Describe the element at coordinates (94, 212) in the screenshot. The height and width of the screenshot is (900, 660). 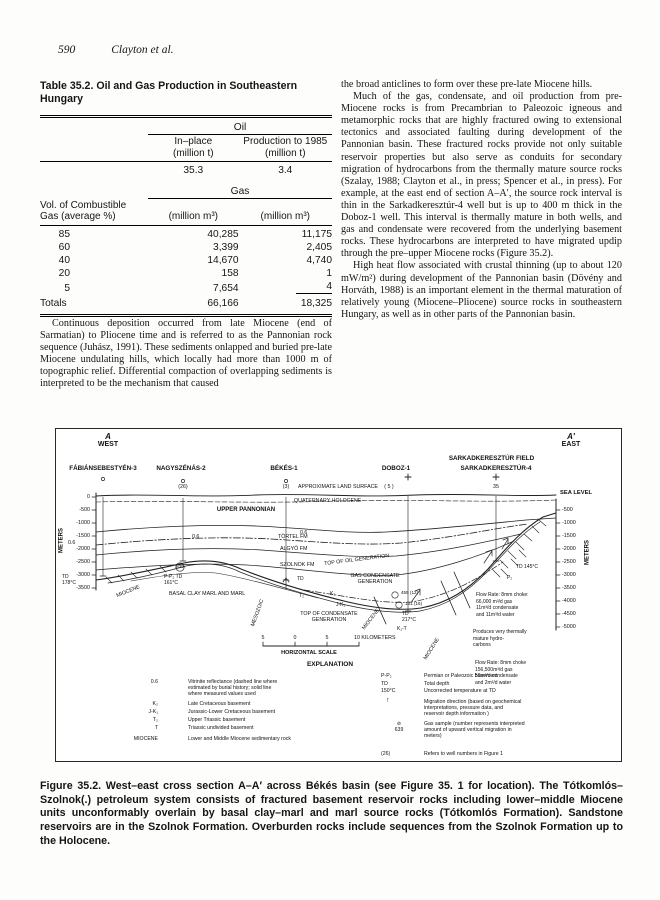
I see `gas-stub-header: Vol. of Combustible Gas (average %)` at that location.